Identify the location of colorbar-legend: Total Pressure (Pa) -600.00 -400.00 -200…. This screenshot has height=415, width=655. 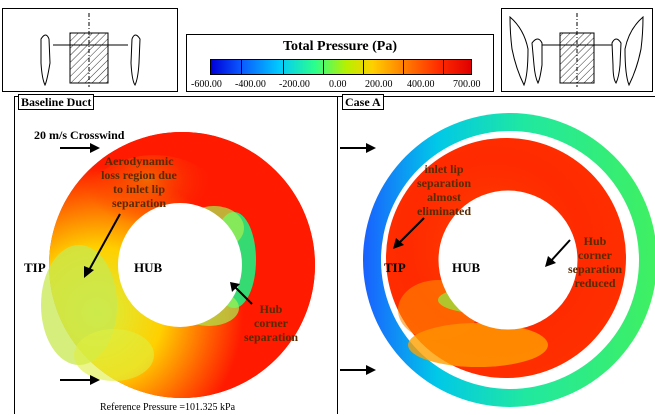
(340, 63).